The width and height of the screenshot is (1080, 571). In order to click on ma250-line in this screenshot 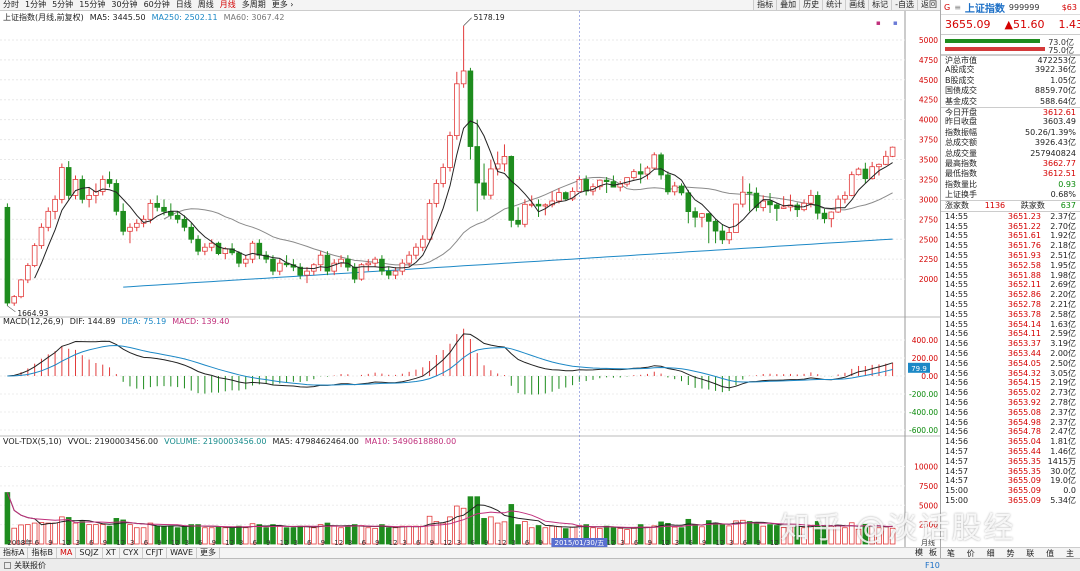, I will do `click(508, 263)`.